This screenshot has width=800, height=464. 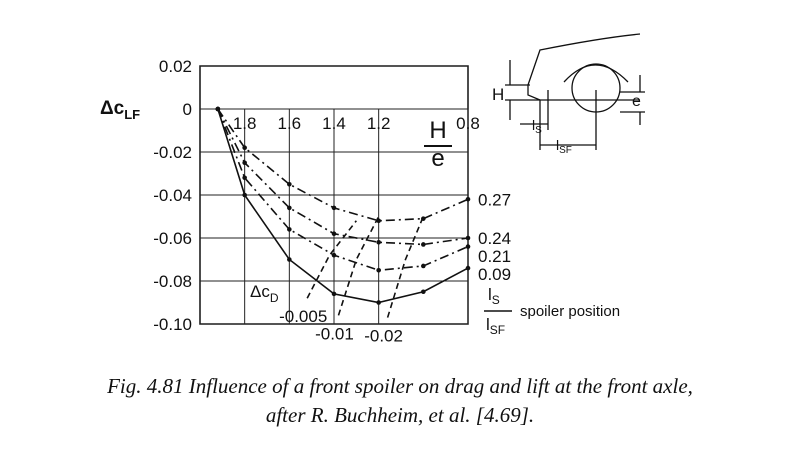 What do you see at coordinates (290, 123) in the screenshot?
I see `x-tick-label: 1.6` at bounding box center [290, 123].